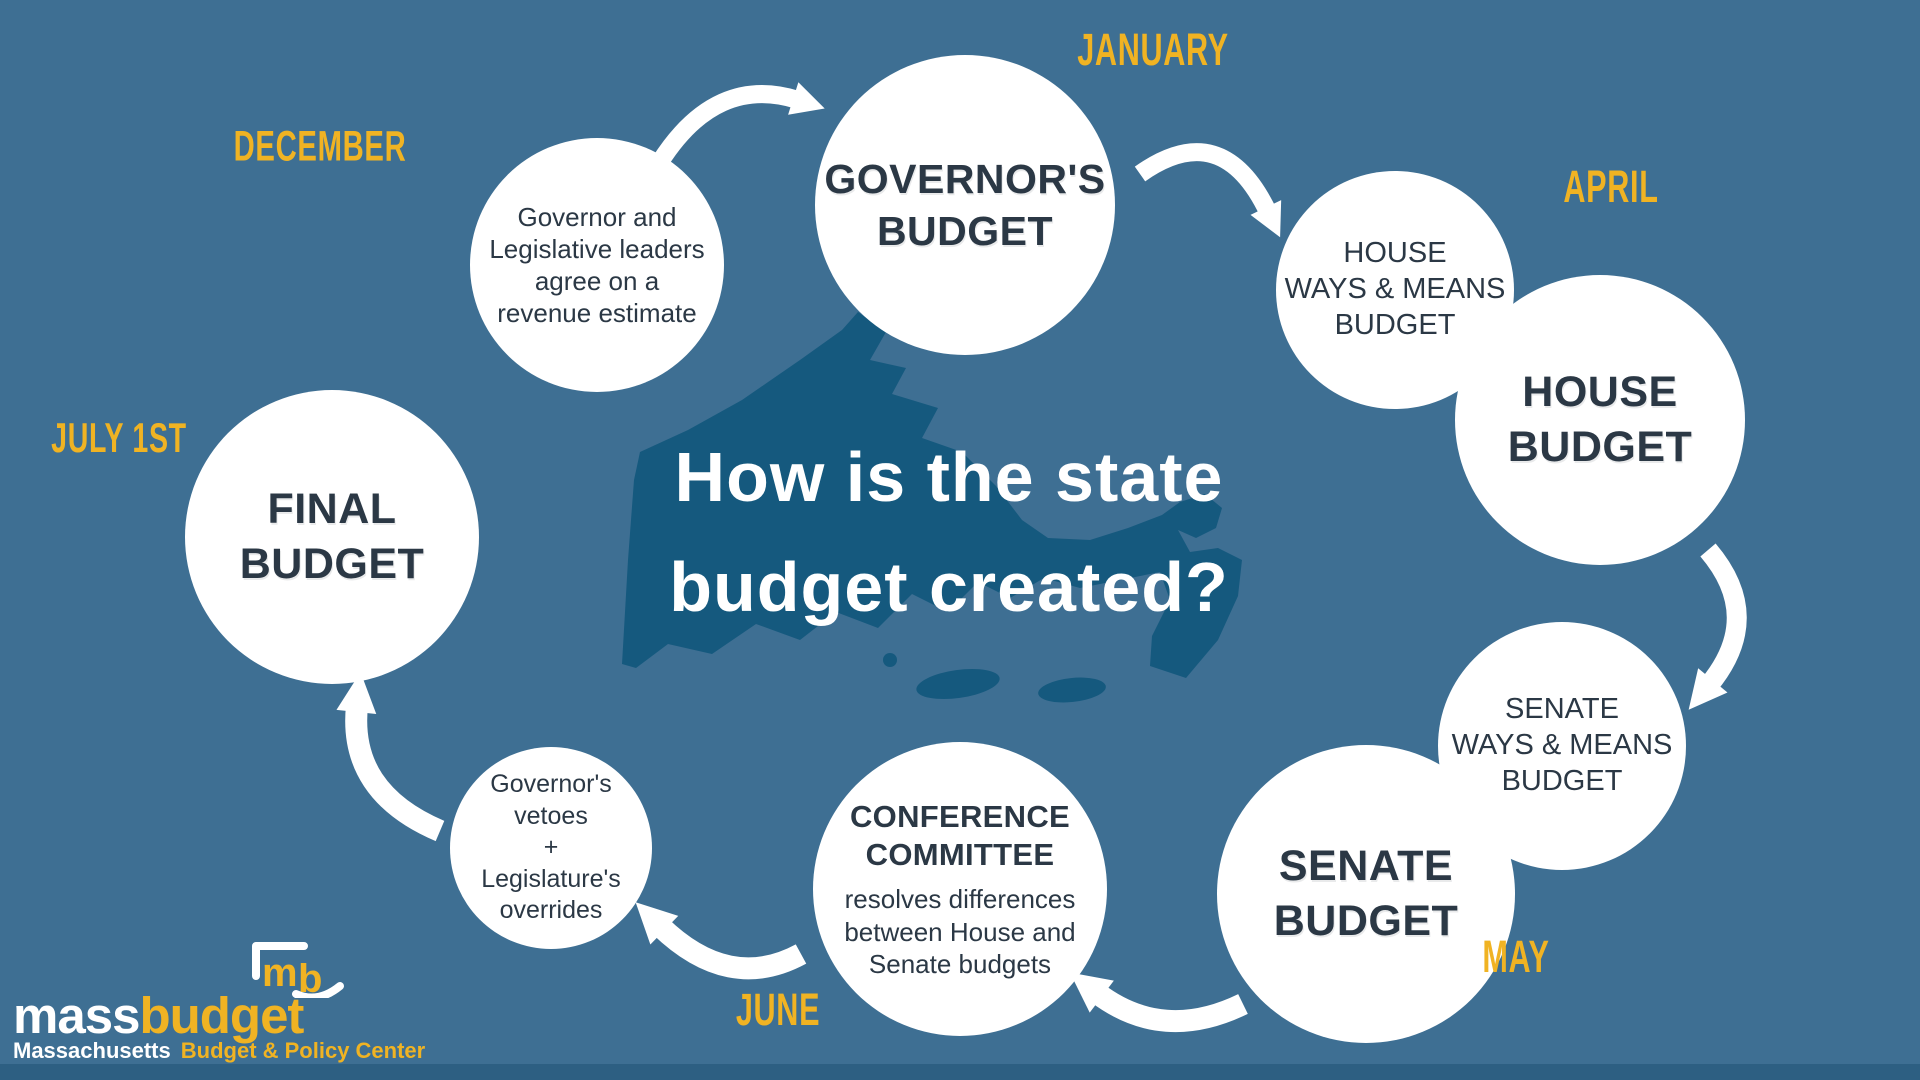  I want to click on step-house-ways-means-text: HOUSE WAYS & MEANS BUDGET, so click(1395, 289).